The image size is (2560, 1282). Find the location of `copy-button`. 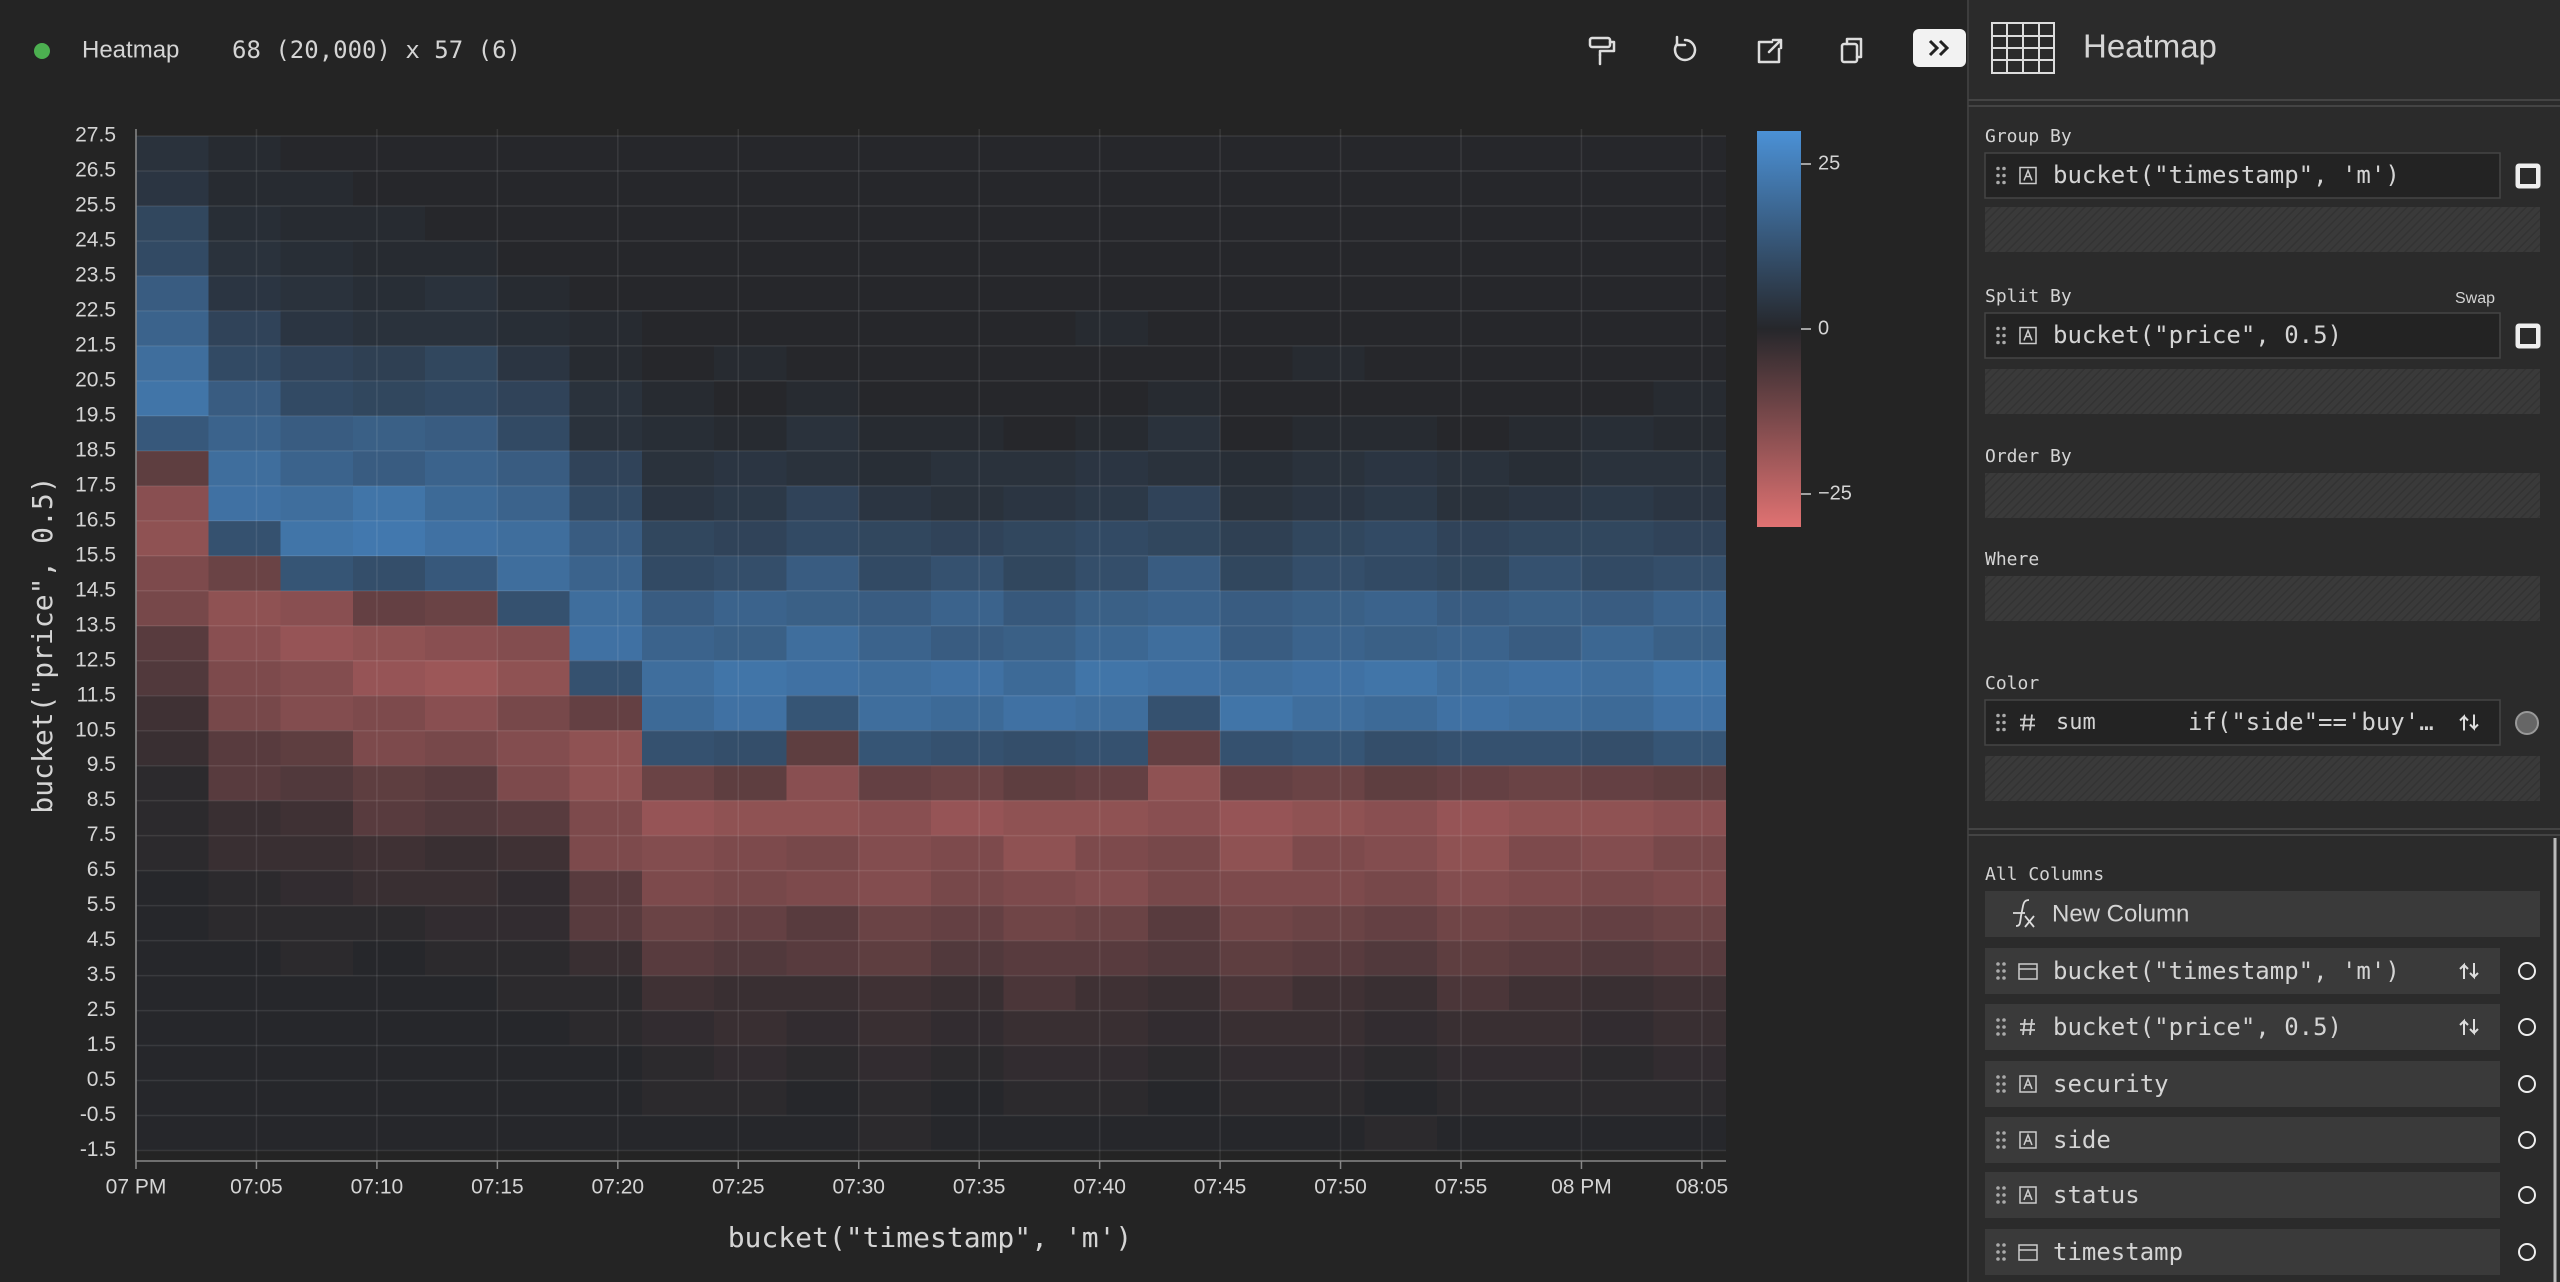

copy-button is located at coordinates (1851, 50).